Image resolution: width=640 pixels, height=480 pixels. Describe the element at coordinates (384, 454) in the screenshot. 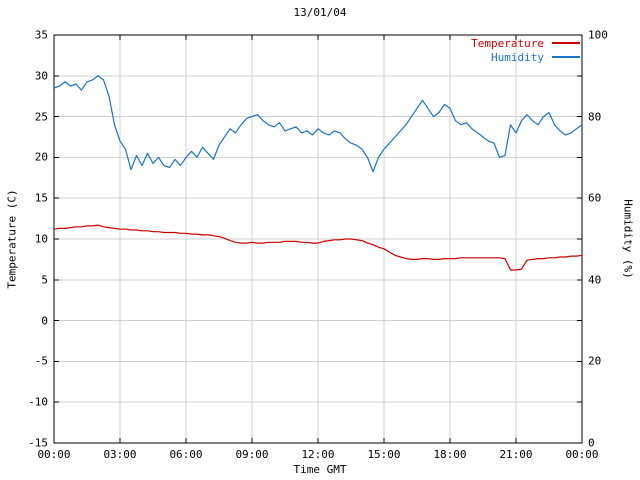

I see `x-tick-label: 15:00` at that location.